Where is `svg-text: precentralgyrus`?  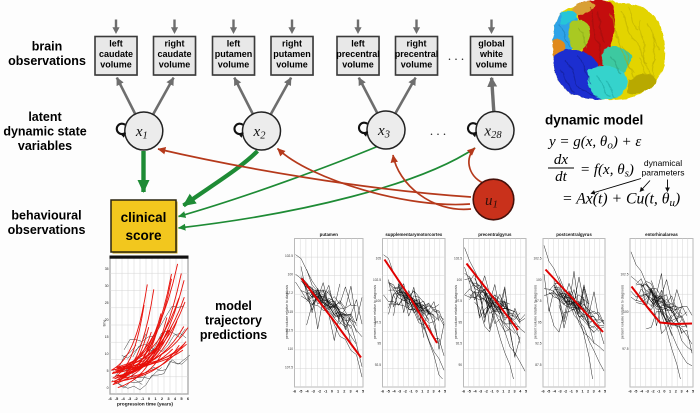 svg-text: precentralgyrus is located at coordinates (495, 234).